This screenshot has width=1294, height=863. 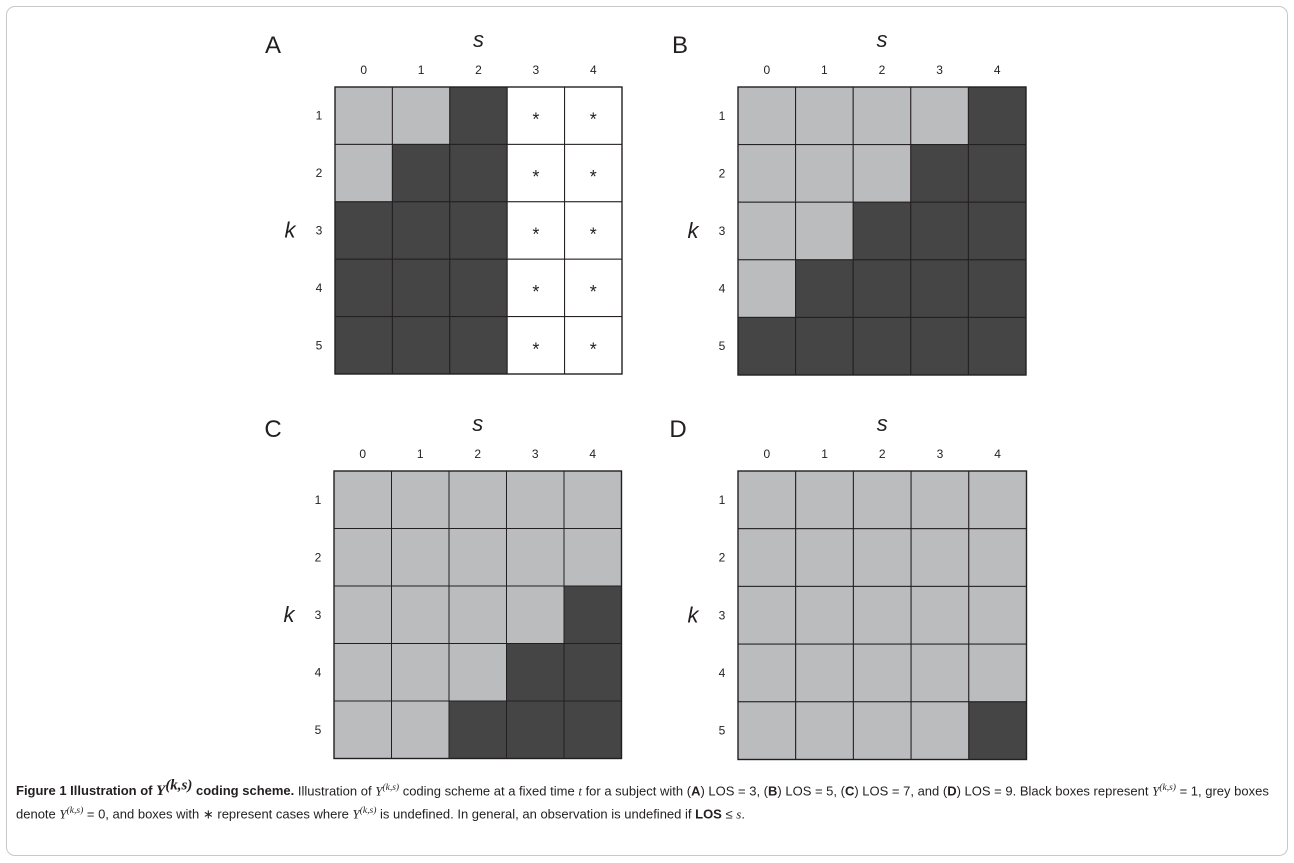 I want to click on panel-b-k-tick: 1, so click(x=722, y=116).